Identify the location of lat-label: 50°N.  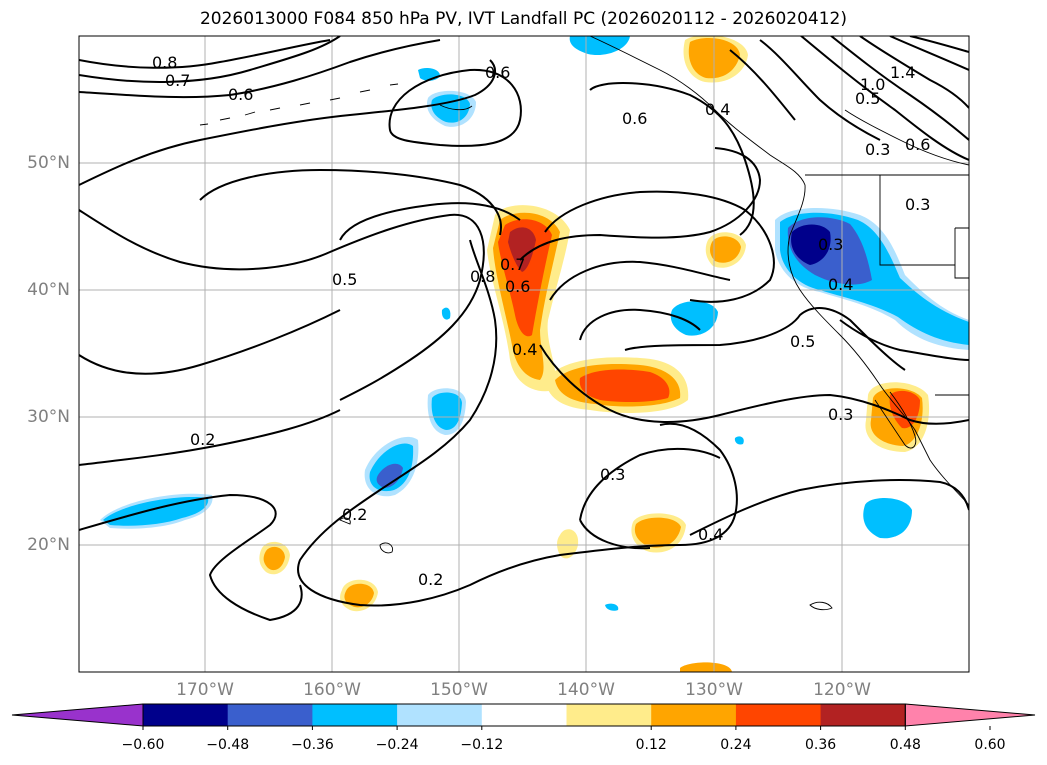
(48, 163).